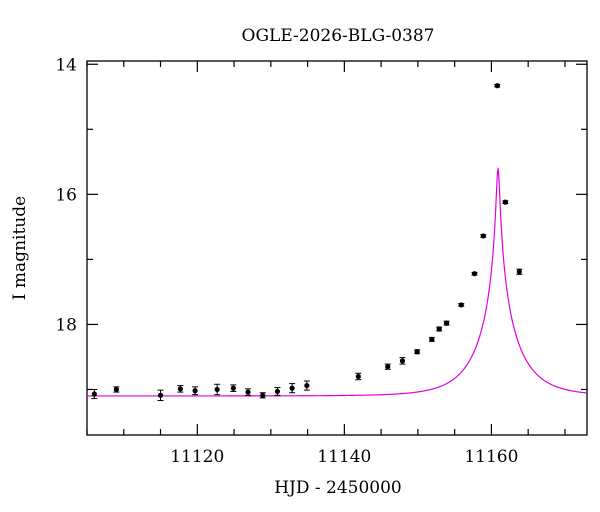 This screenshot has height=512, width=600. I want to click on x-axis-label: HJD - 2450000, so click(338, 488).